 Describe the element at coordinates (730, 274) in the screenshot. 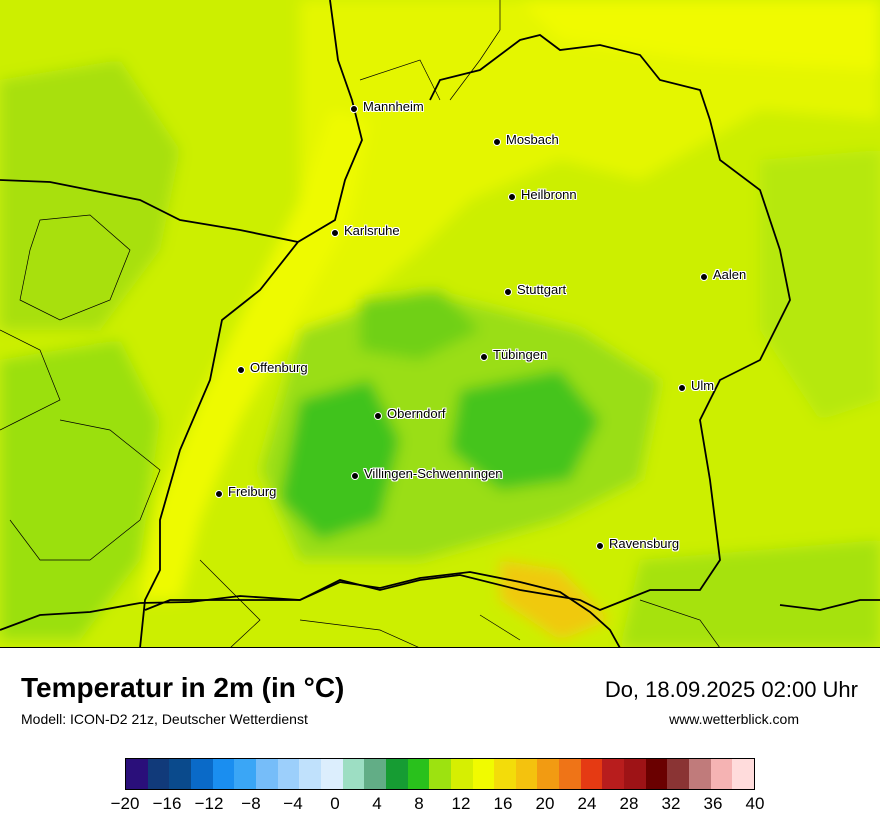

I see `city-label: Aalen` at that location.